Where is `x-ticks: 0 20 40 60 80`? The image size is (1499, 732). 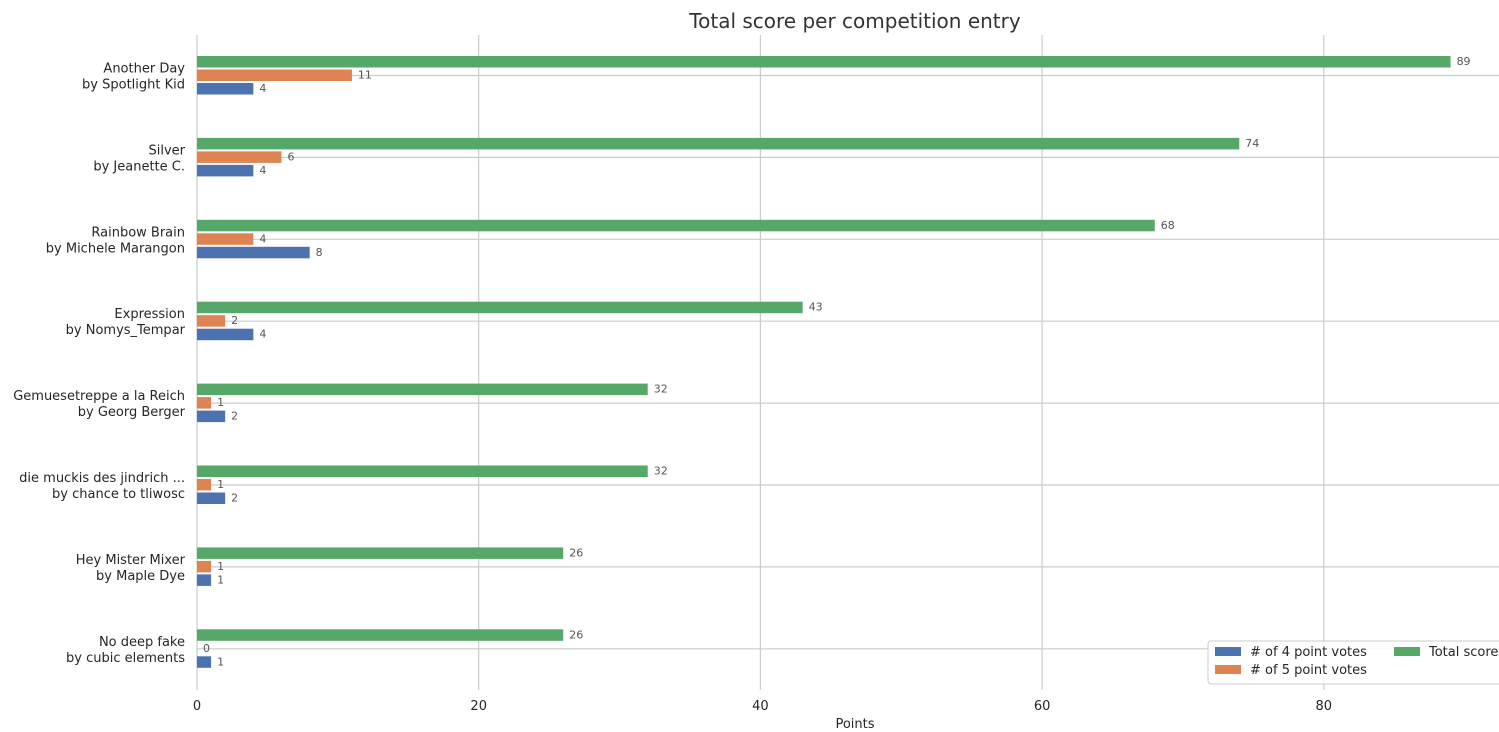
x-ticks: 0 20 40 60 80 is located at coordinates (762, 706).